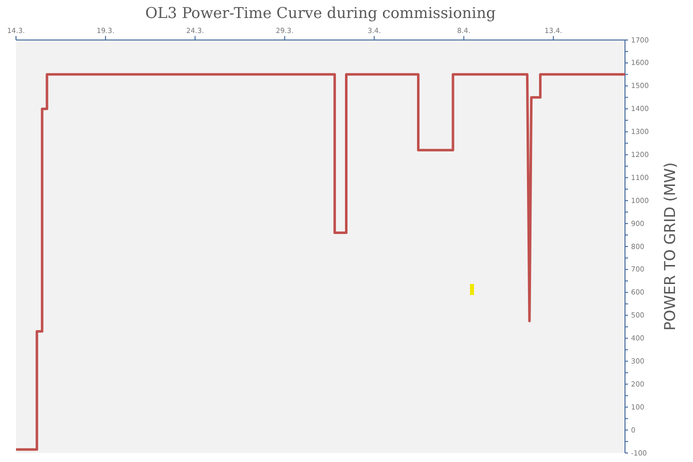 This screenshot has height=462, width=693. Describe the element at coordinates (670, 246) in the screenshot. I see `y-axis-title: POWER TO GRID (MW)` at that location.